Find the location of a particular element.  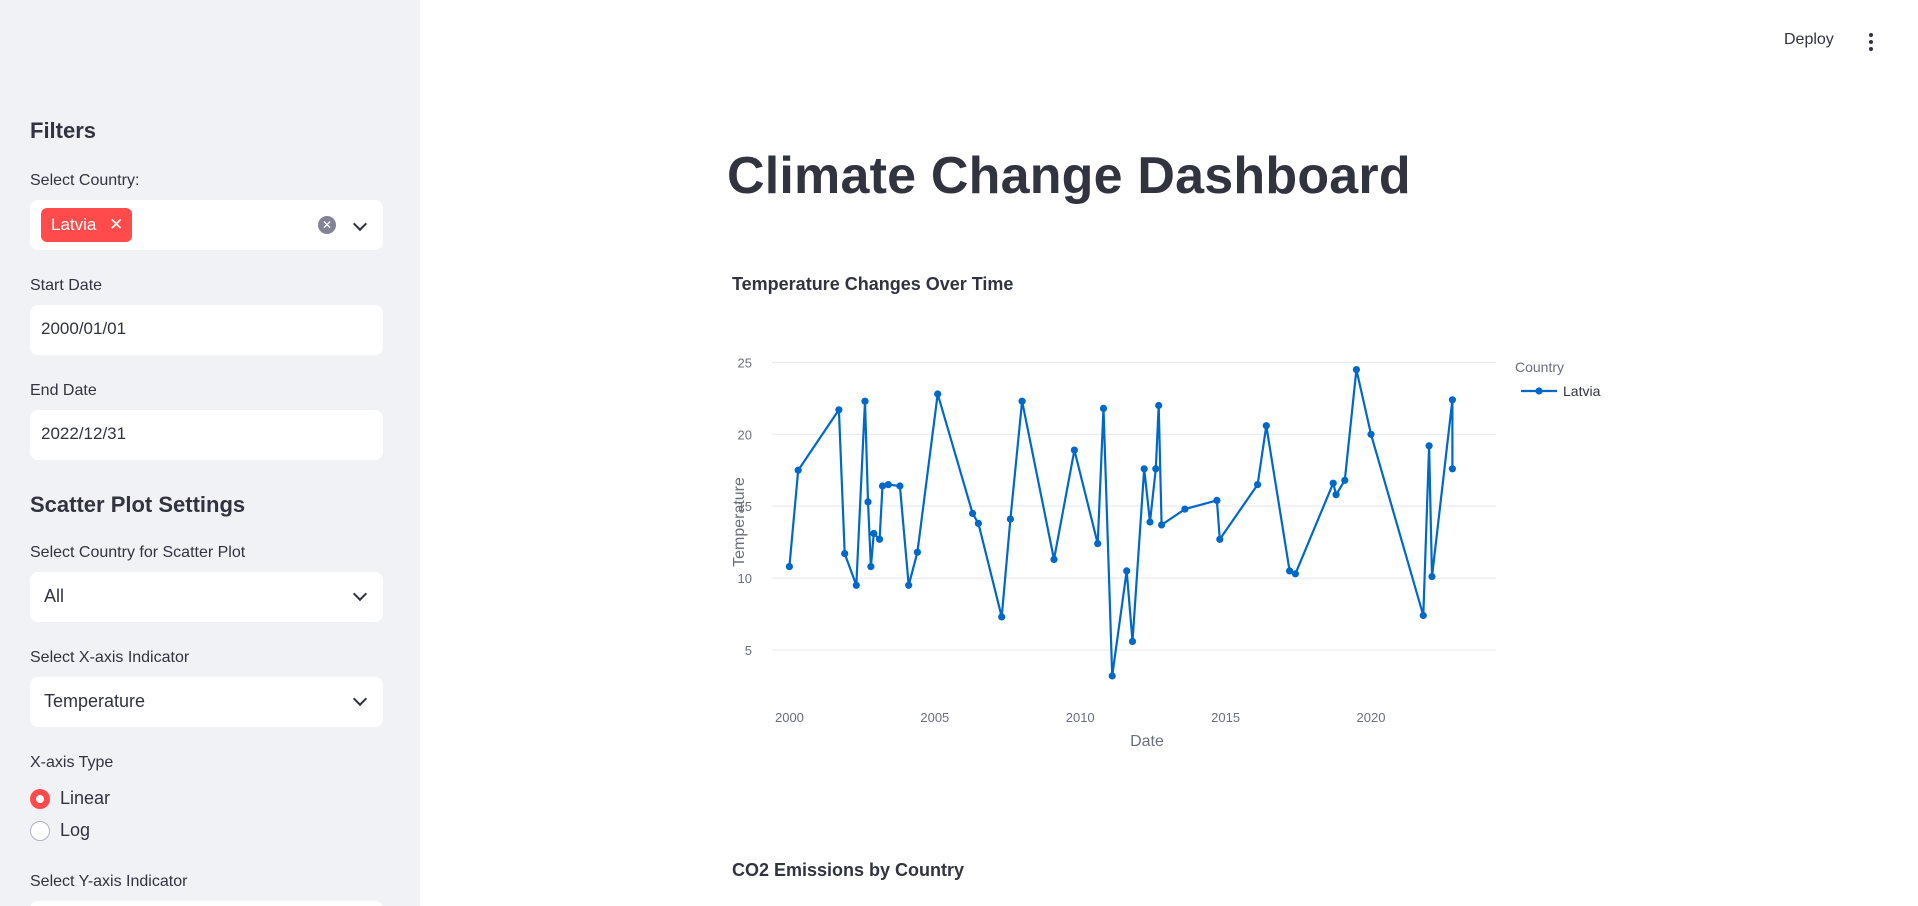

deploy-button: Deploy is located at coordinates (1809, 39).